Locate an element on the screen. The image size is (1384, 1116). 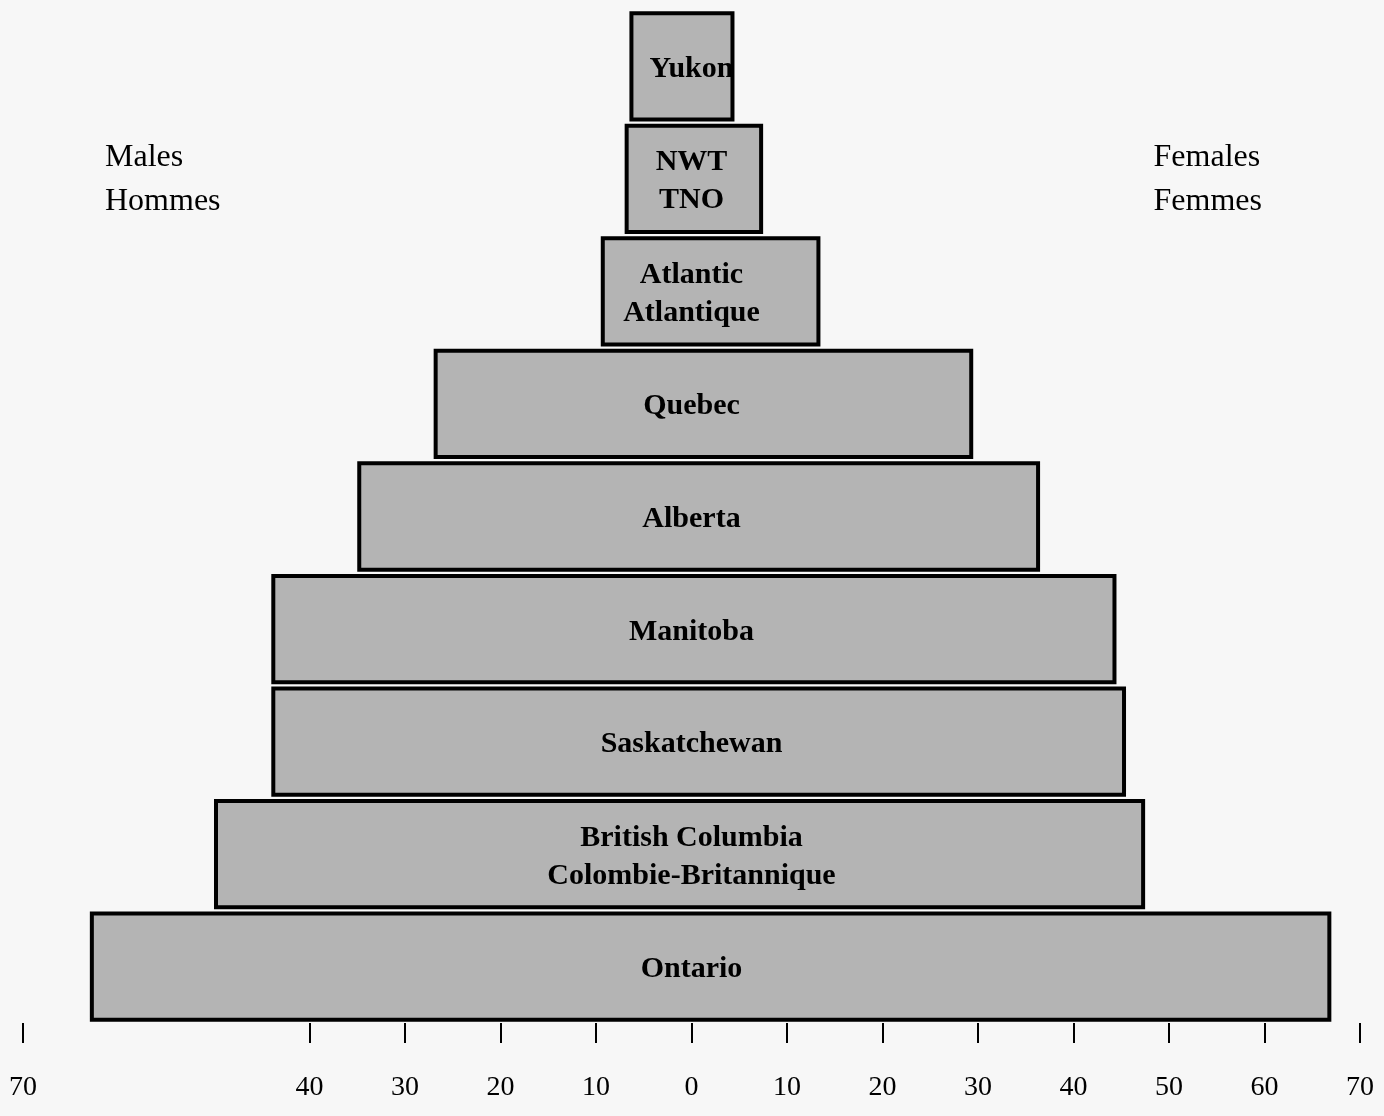
y-tick-label: Manitoba is located at coordinates (691, 629).